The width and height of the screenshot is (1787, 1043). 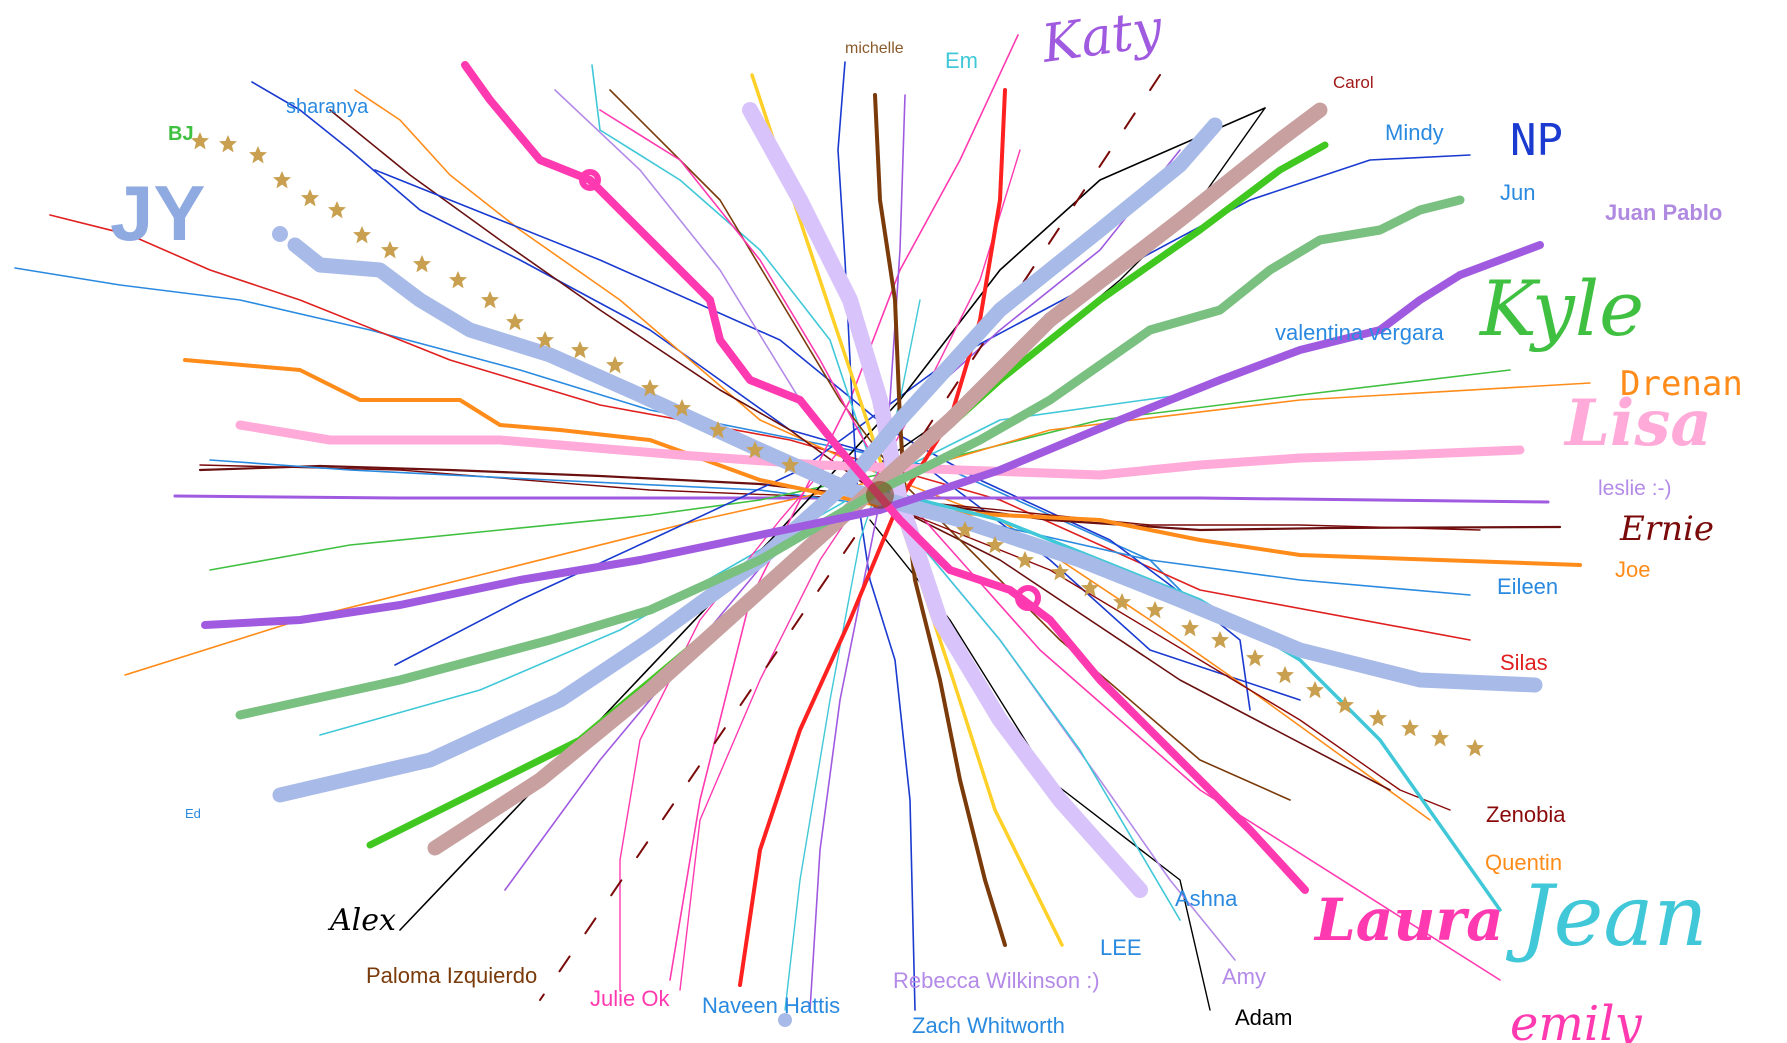 I want to click on label-lisa-big: Lisa, so click(x=1637, y=423).